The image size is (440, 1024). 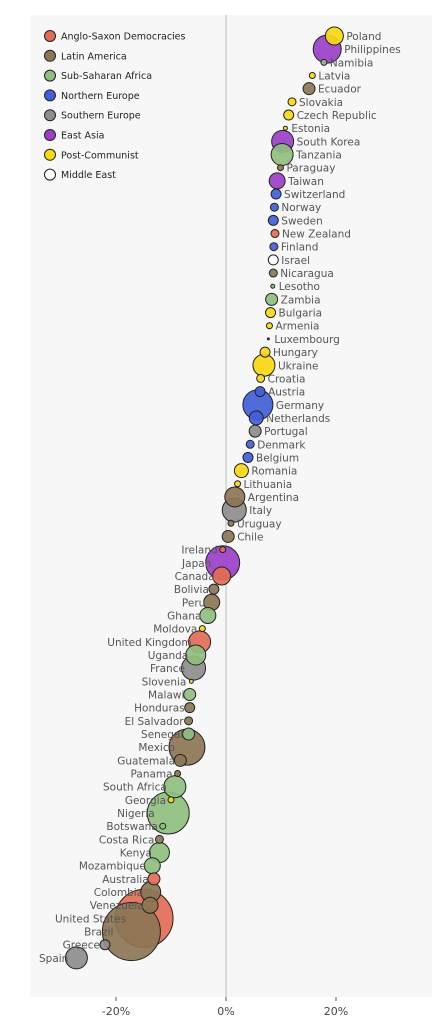 I want to click on x-axis: -20% 0% 20%, so click(x=225, y=1007).